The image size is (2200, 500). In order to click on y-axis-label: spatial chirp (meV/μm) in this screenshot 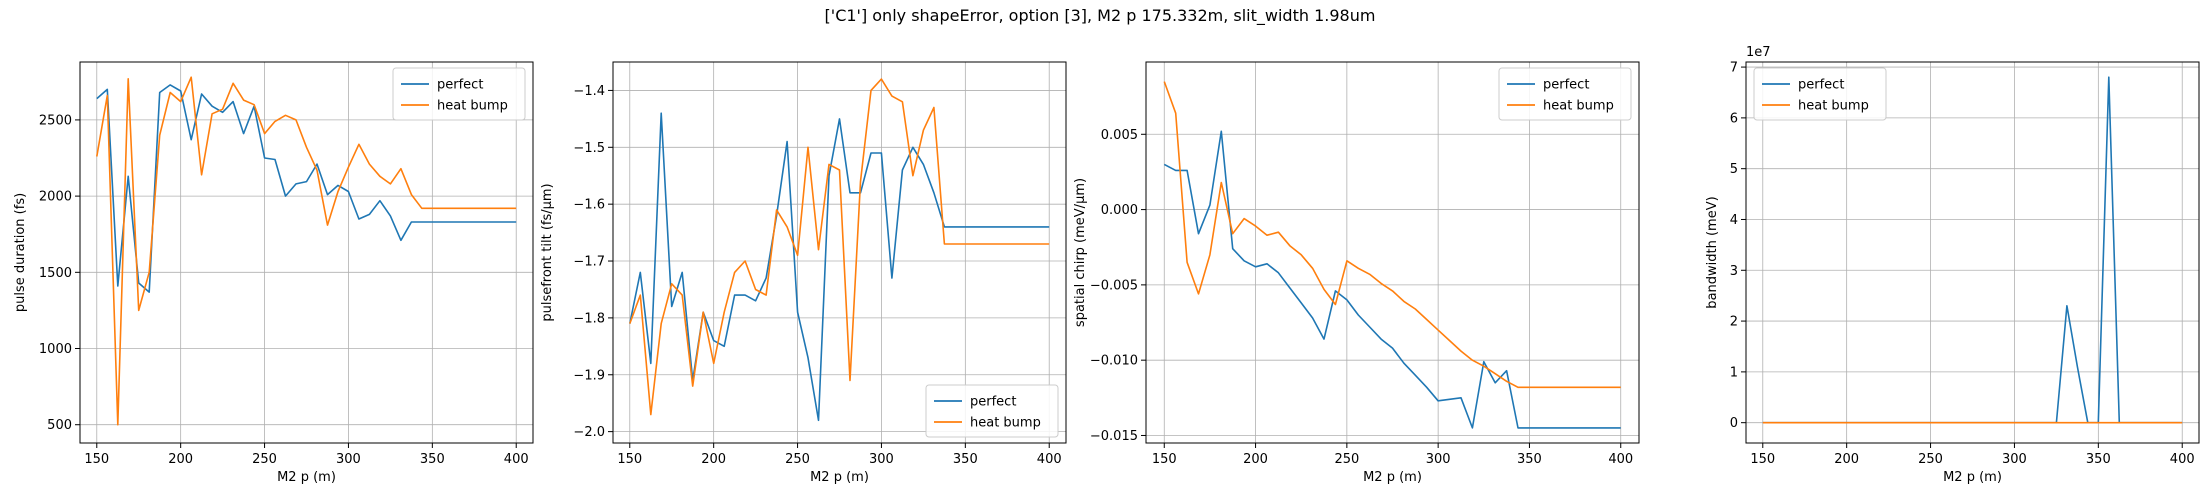, I will do `click(1080, 252)`.